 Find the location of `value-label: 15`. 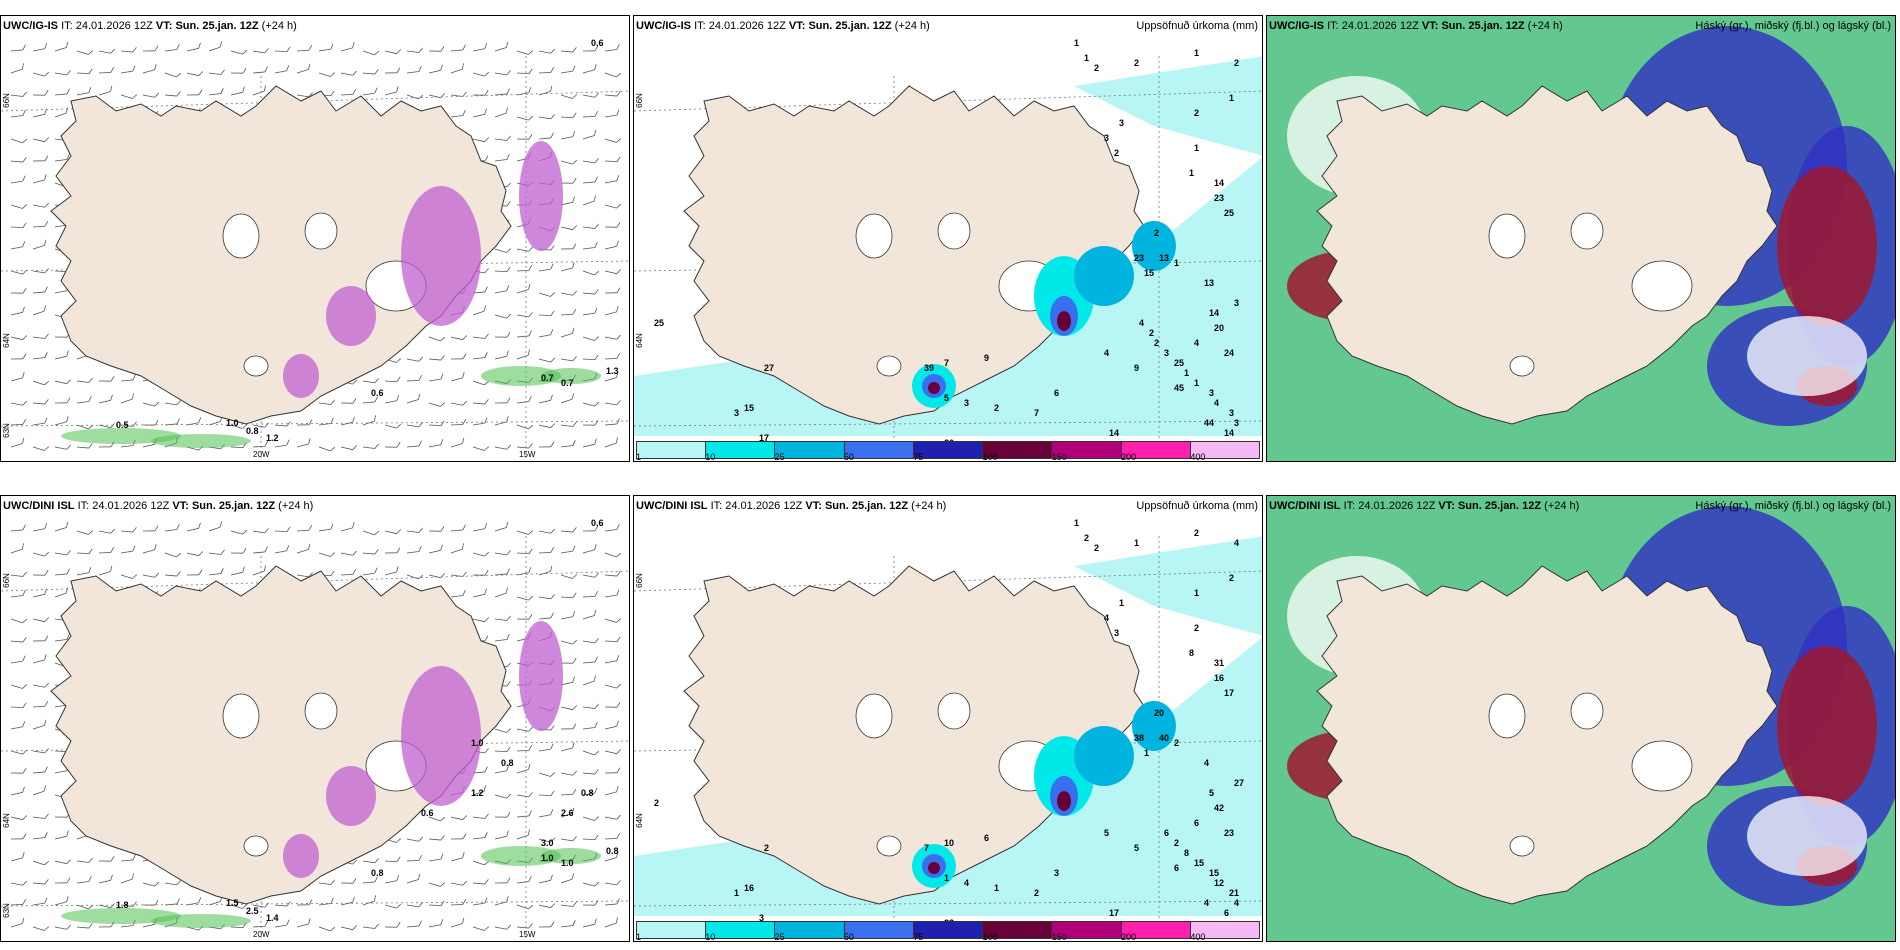

value-label: 15 is located at coordinates (749, 408).